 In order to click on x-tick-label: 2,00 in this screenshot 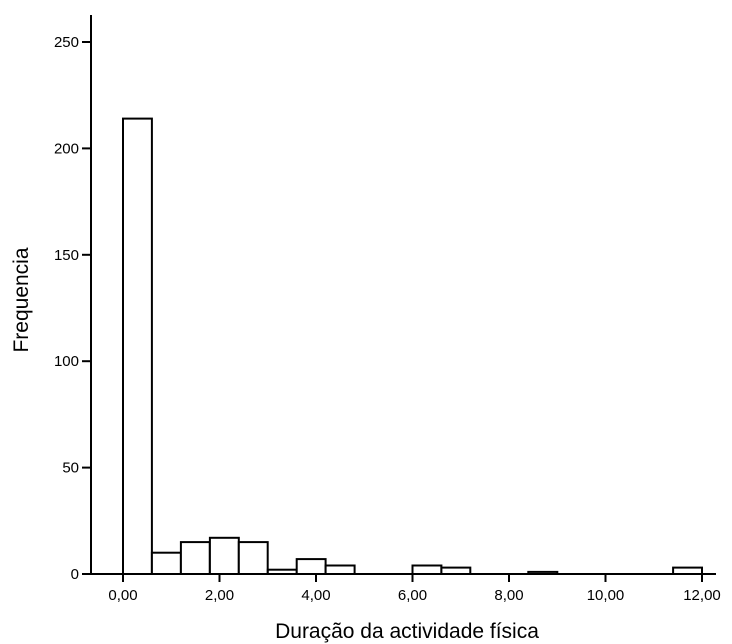, I will do `click(219, 595)`.